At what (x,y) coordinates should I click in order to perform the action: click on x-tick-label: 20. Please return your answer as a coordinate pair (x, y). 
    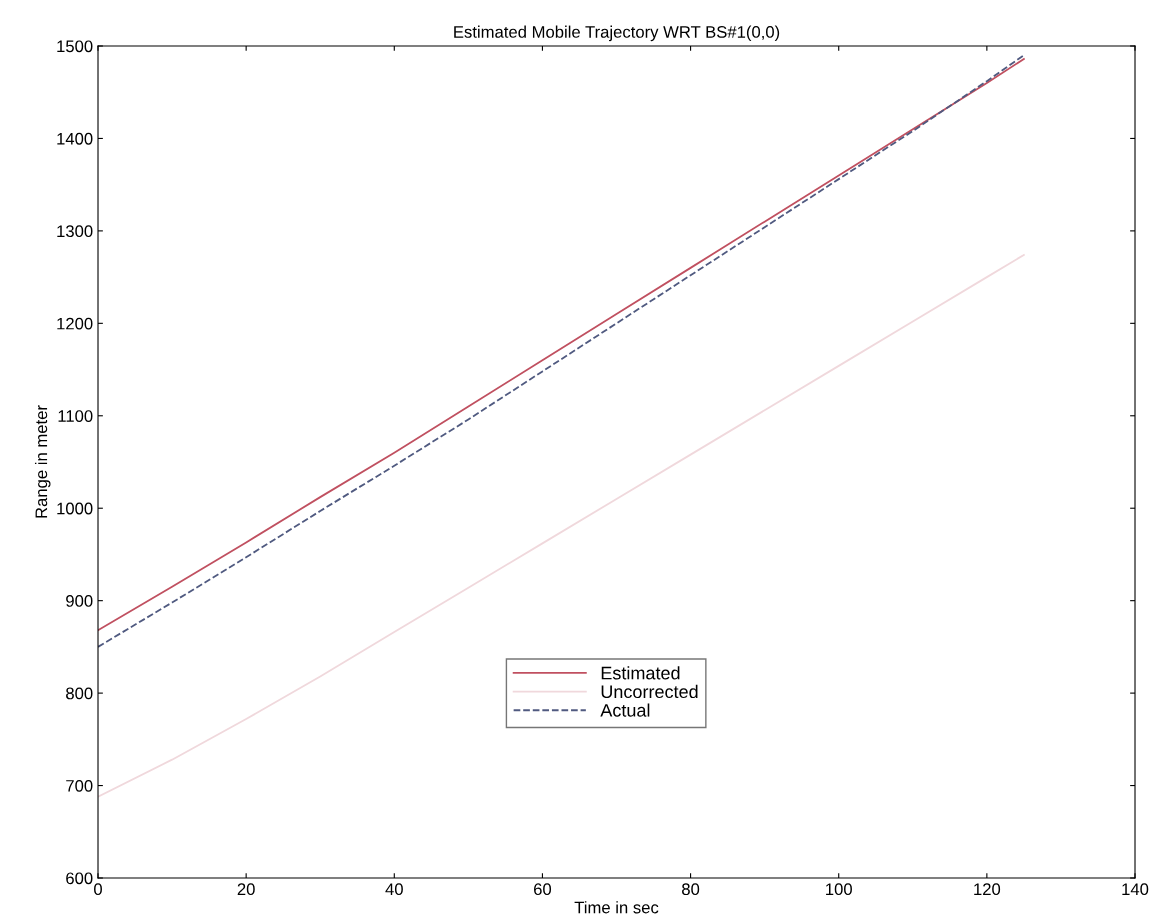
    Looking at the image, I should click on (246, 889).